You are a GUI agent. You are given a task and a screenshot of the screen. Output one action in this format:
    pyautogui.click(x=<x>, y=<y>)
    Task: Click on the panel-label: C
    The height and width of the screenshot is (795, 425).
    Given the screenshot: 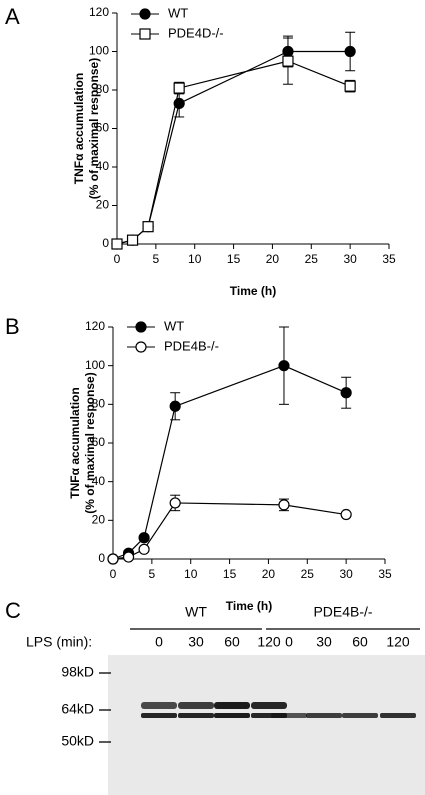 What is the action you would take?
    pyautogui.click(x=13, y=610)
    